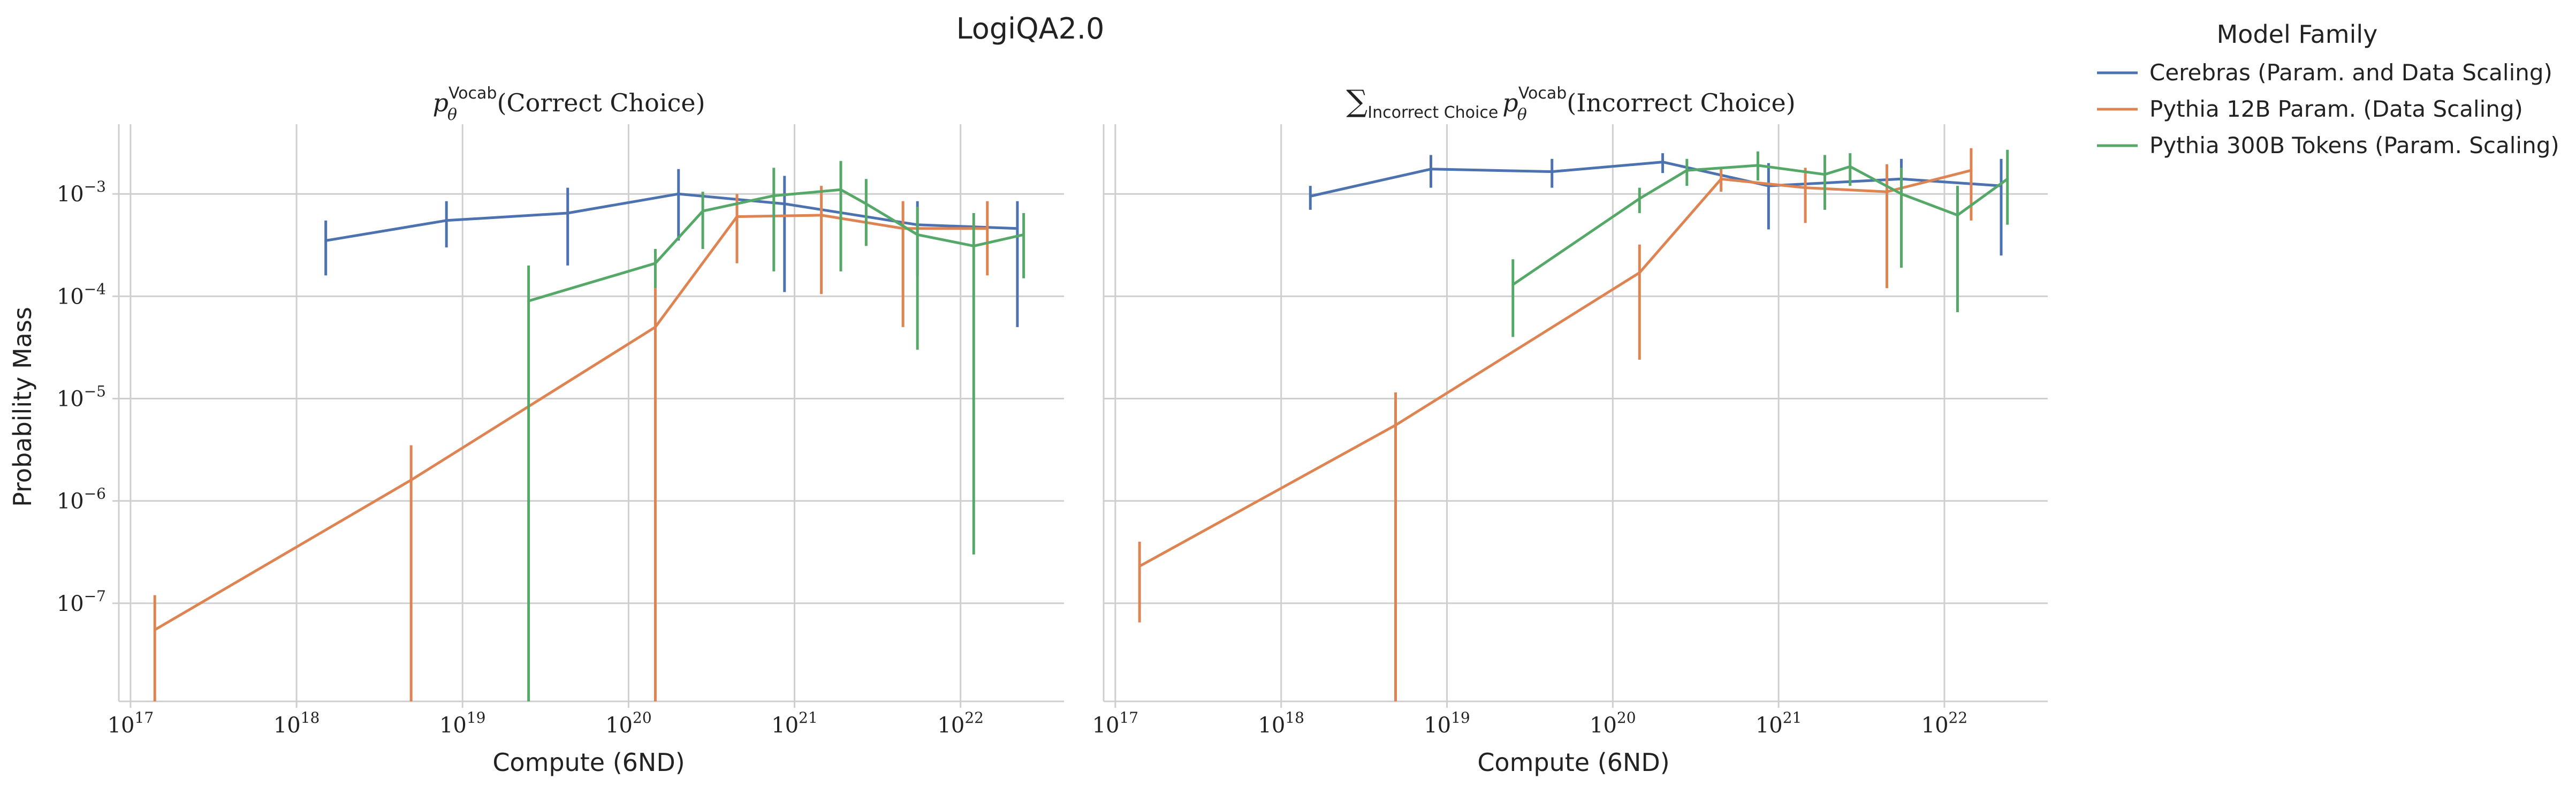 The image size is (2576, 794). Describe the element at coordinates (22, 407) in the screenshot. I see `y-axis-label: Probability Mass` at that location.